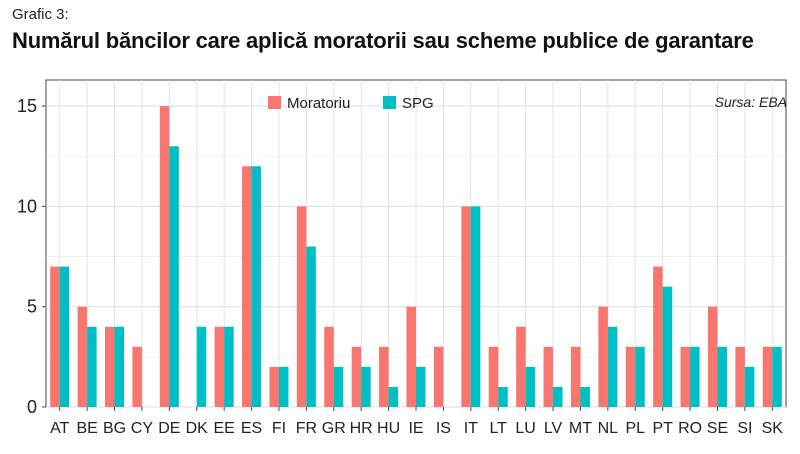 This screenshot has height=454, width=800. What do you see at coordinates (493, 376) in the screenshot?
I see `bar-moratoriu-lt` at bounding box center [493, 376].